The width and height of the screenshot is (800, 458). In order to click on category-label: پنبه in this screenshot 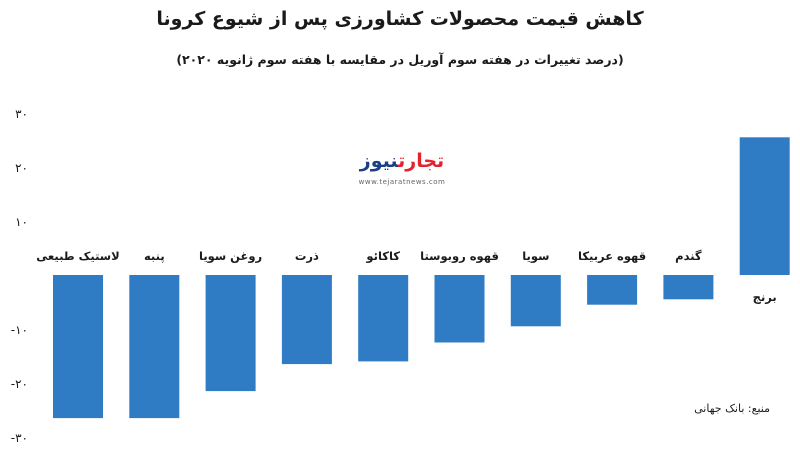, I will do `click(154, 256)`.